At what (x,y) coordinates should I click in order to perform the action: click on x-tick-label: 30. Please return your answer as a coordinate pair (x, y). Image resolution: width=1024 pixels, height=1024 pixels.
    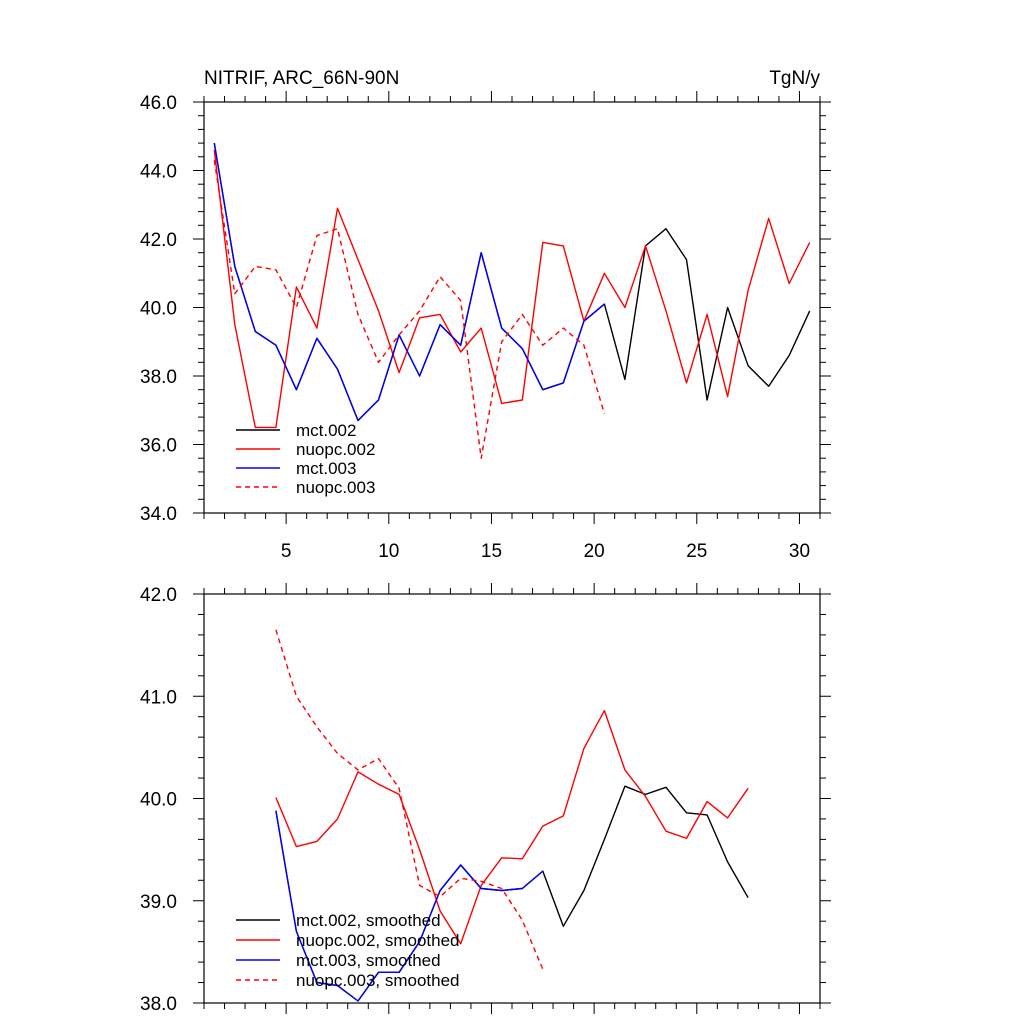
    Looking at the image, I should click on (799, 551).